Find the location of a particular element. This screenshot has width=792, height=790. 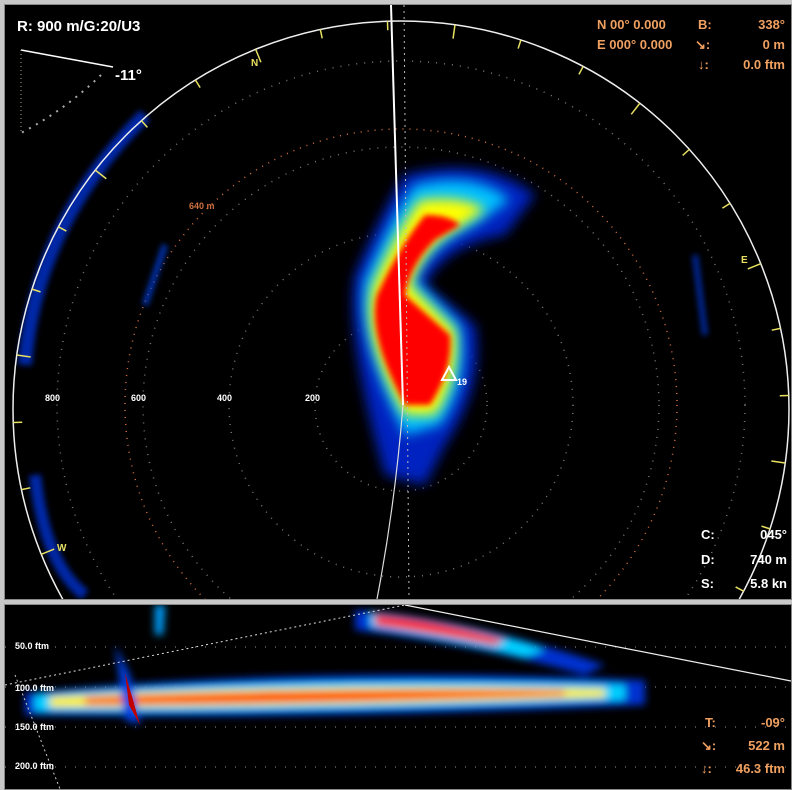

beam-lower-edge is located at coordinates (37, 731).